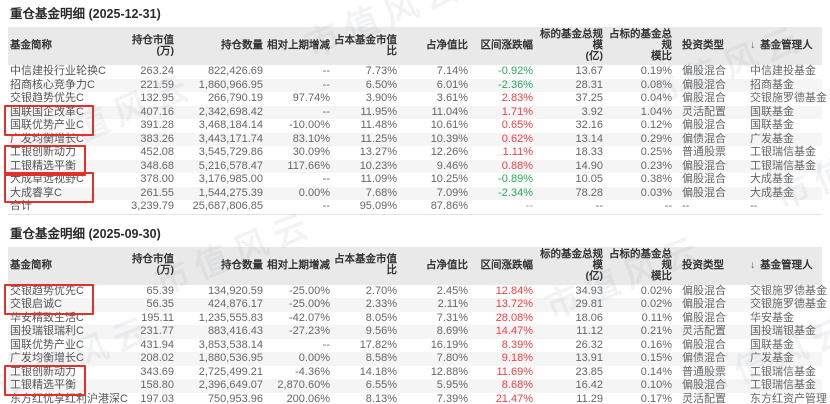  I want to click on cell-target-fund-scale: 11.29, so click(589, 398).